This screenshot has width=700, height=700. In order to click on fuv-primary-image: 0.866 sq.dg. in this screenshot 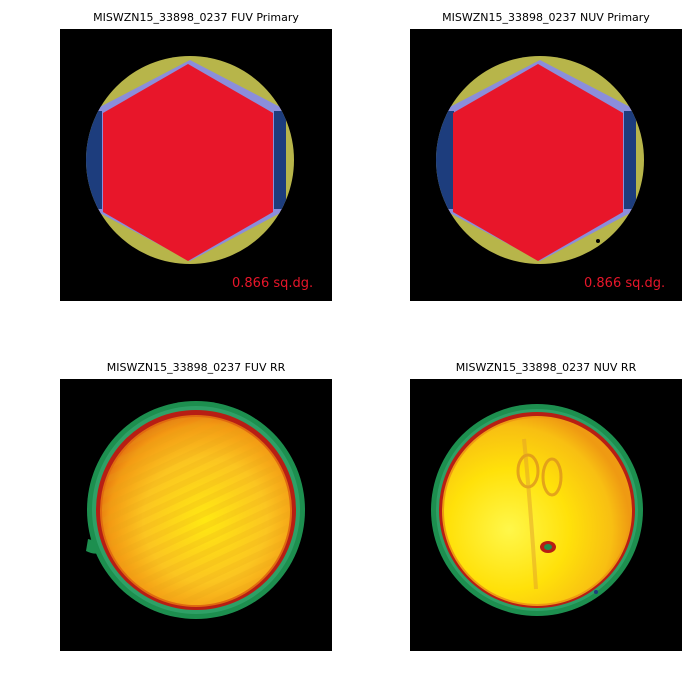, I will do `click(197, 173)`.